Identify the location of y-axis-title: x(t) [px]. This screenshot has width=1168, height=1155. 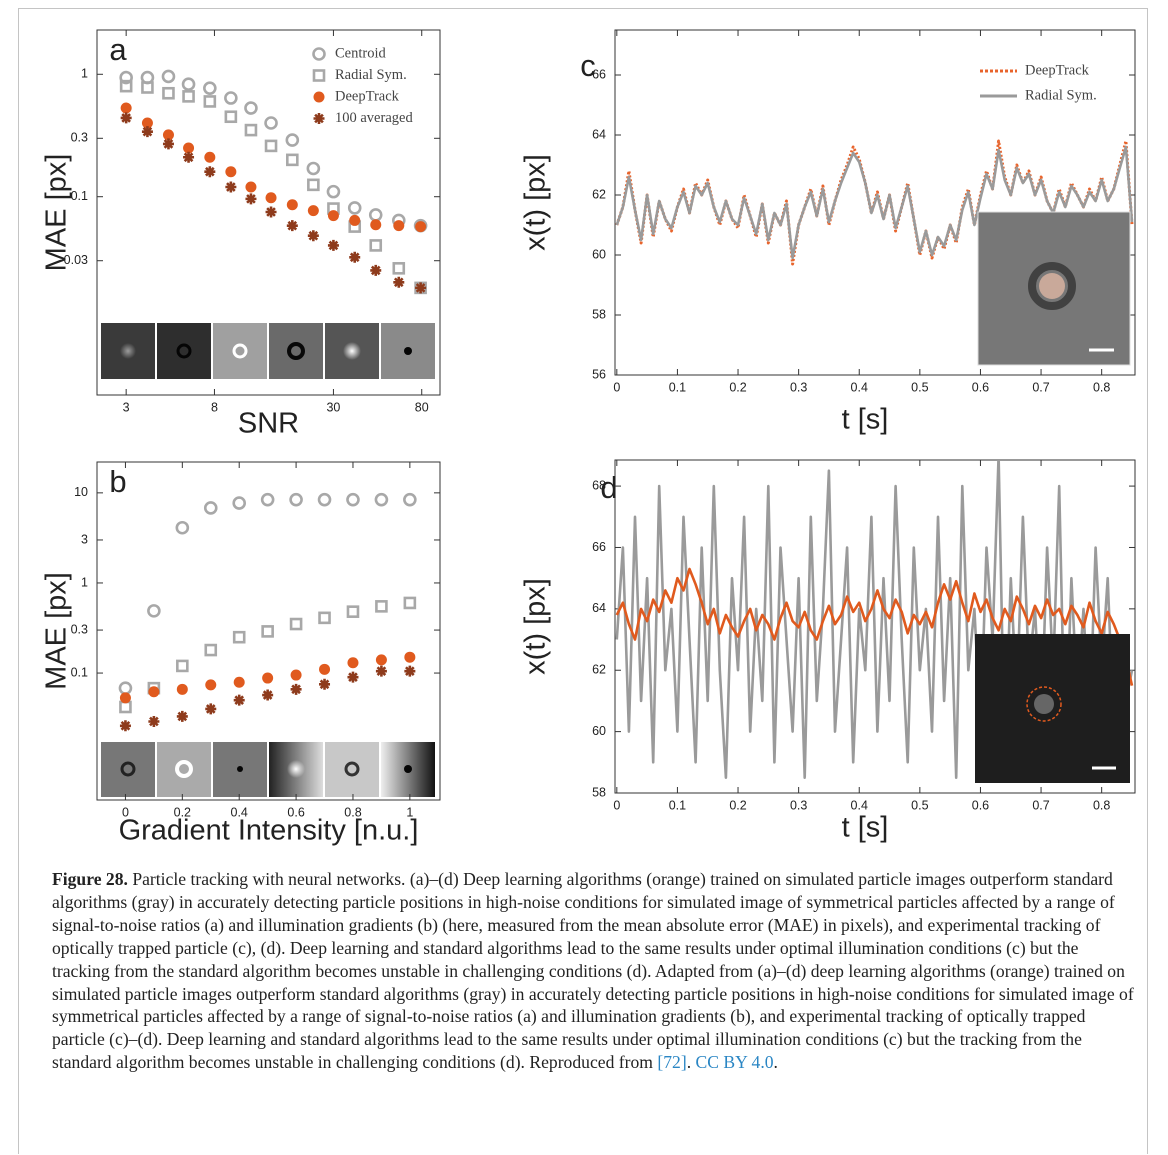
(536, 202).